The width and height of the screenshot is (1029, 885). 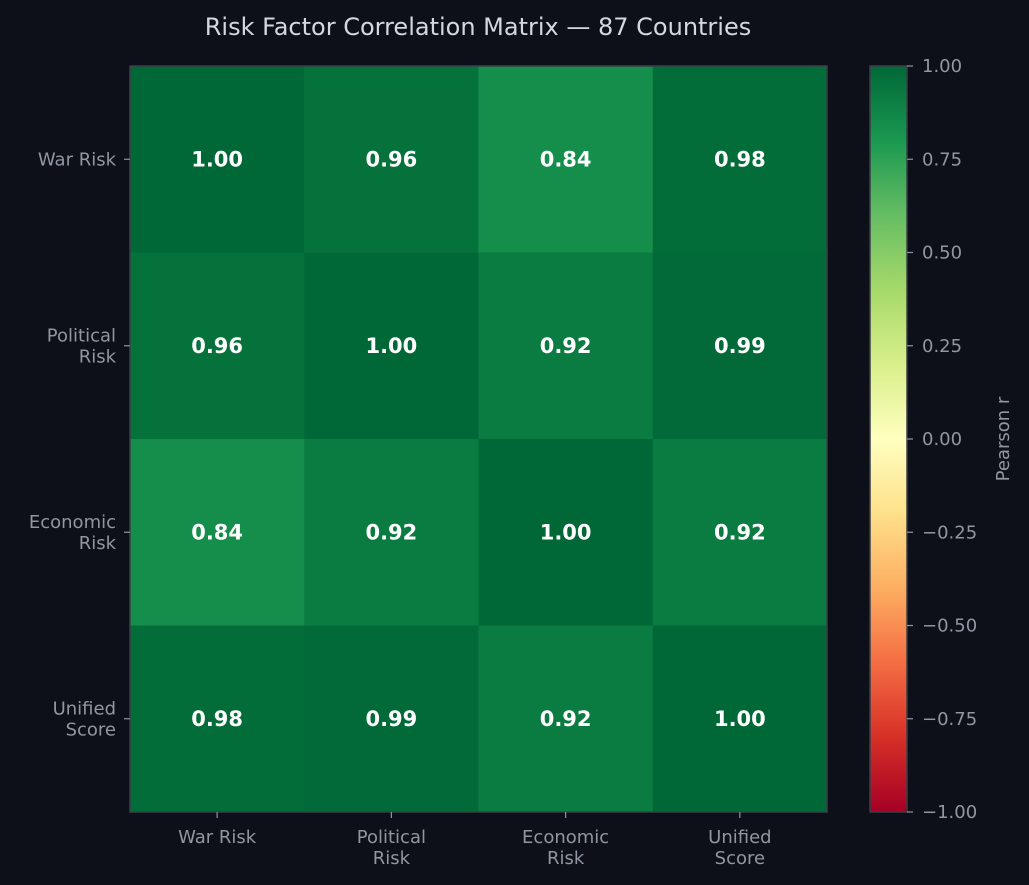 What do you see at coordinates (91, 729) in the screenshot?
I see `y-tick-label-line: Score` at bounding box center [91, 729].